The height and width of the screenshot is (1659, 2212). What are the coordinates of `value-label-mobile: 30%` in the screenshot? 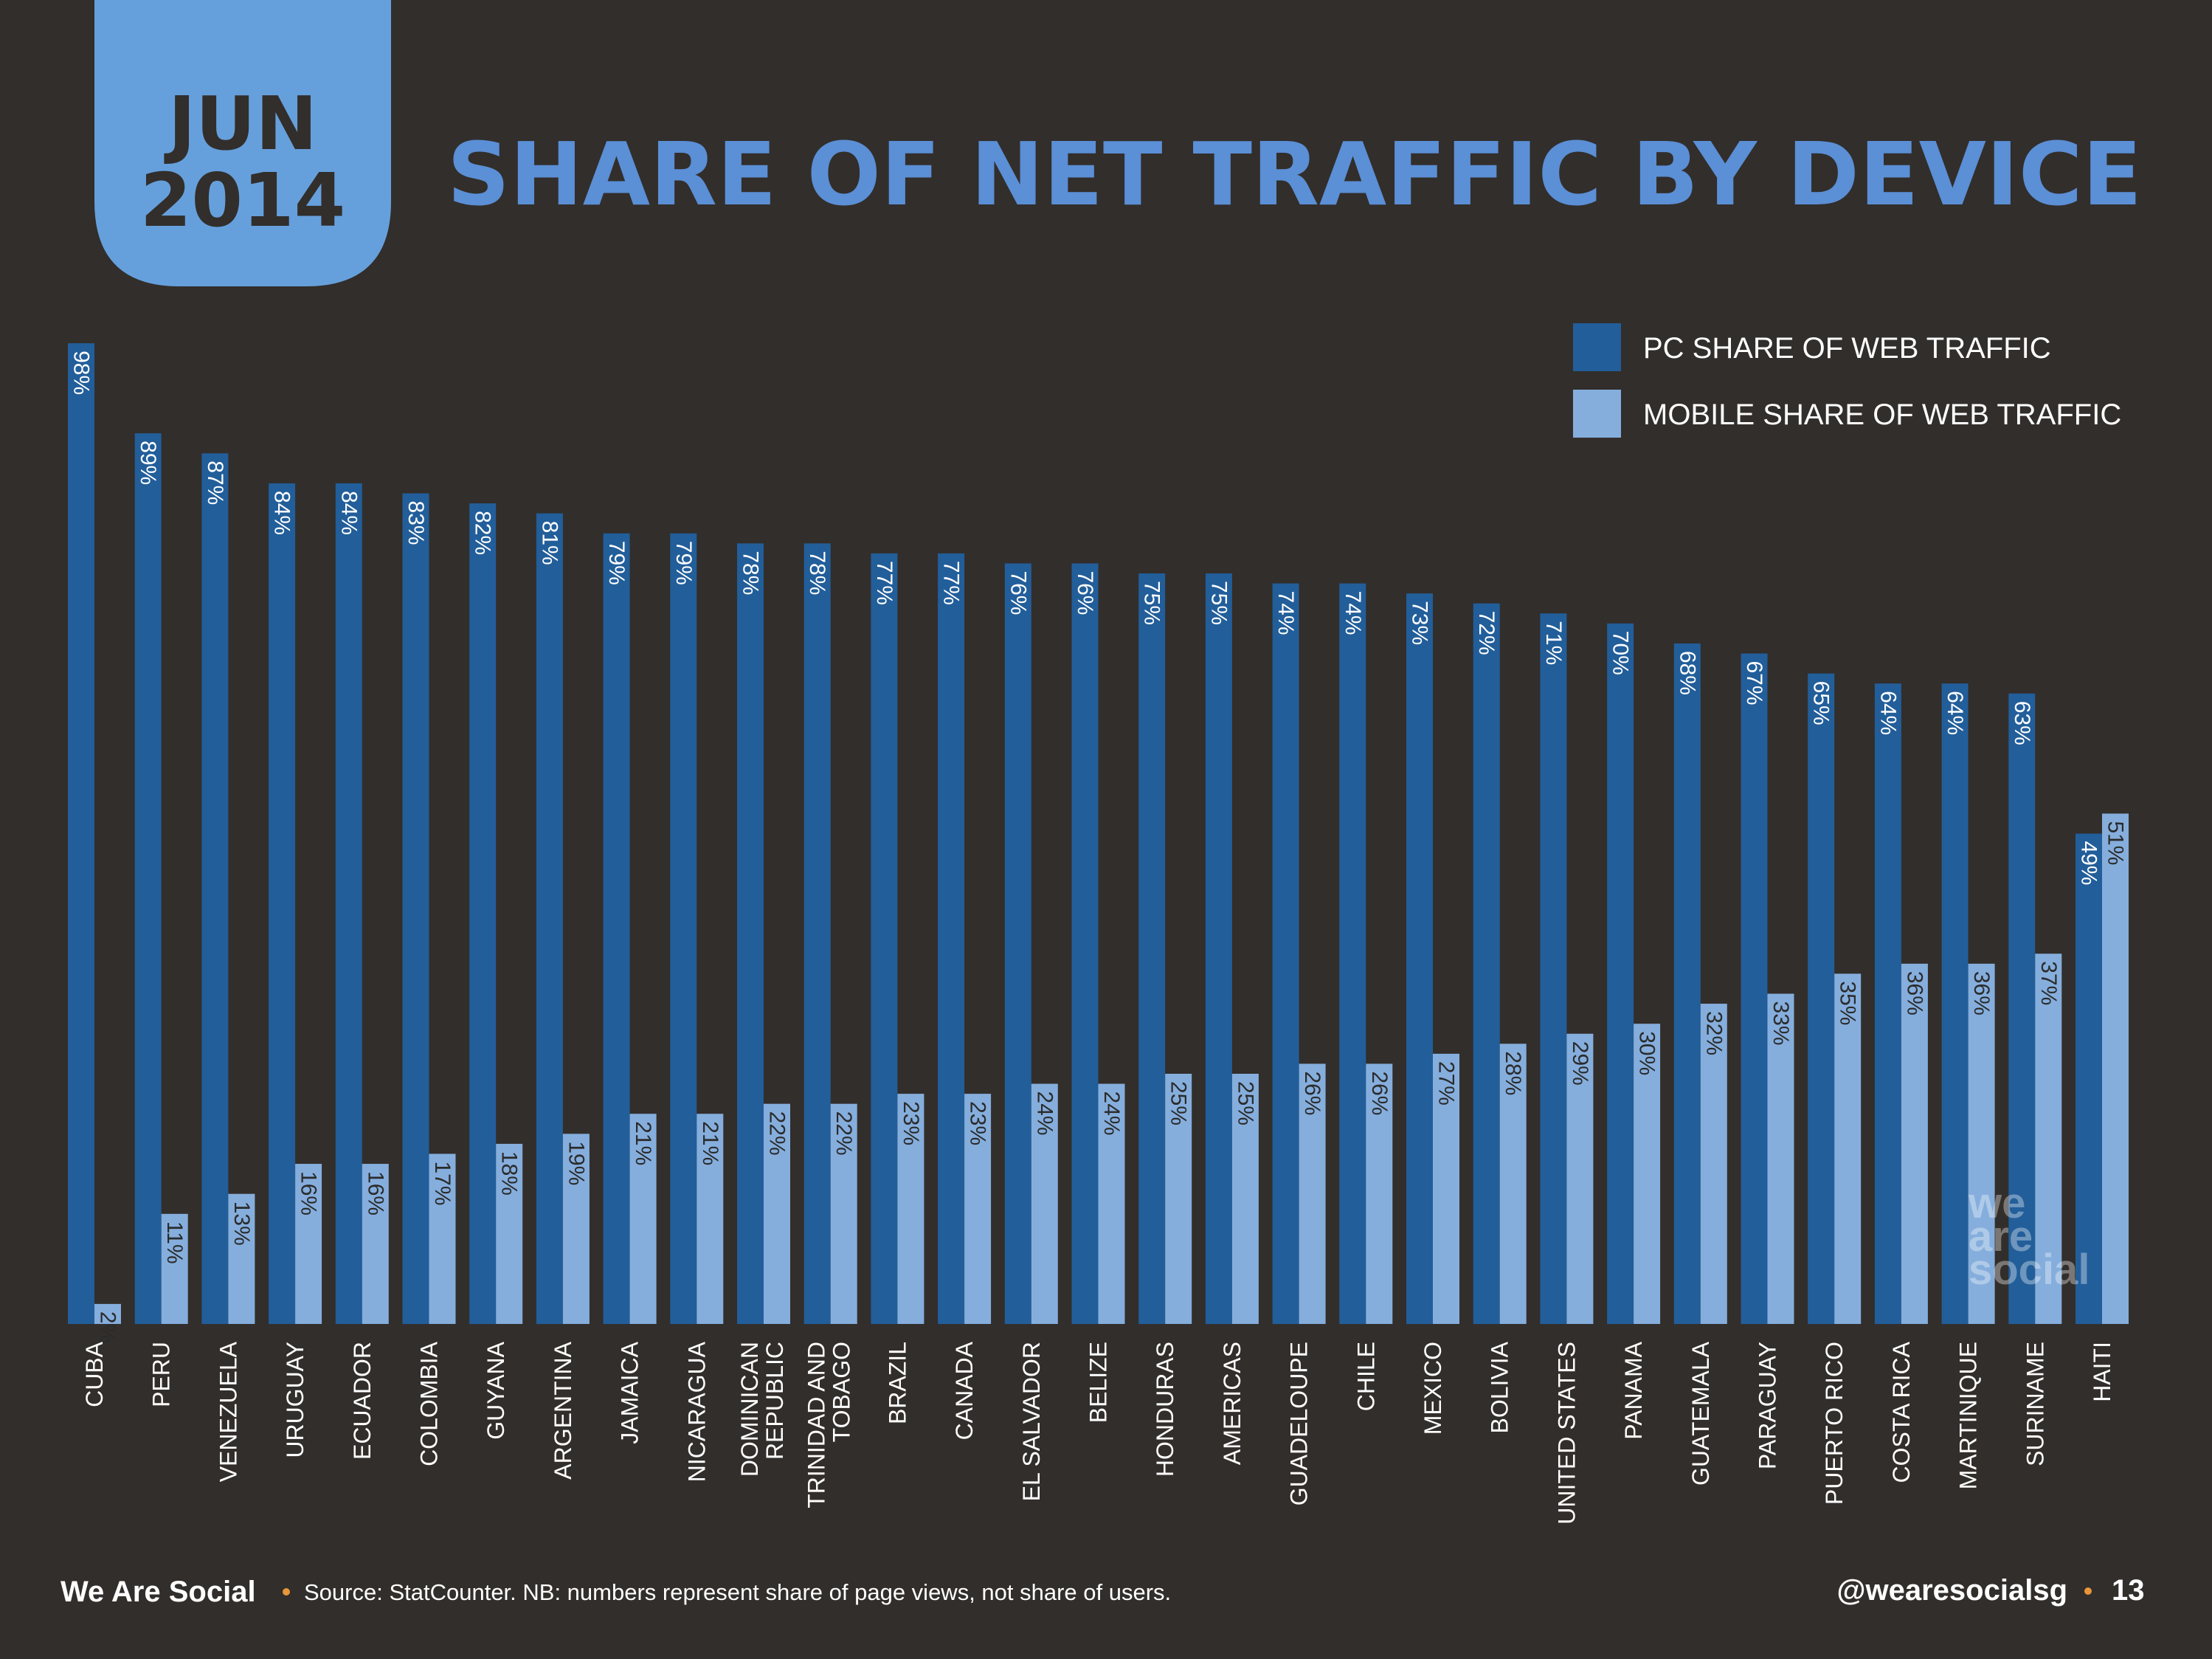 It's located at (1647, 1053).